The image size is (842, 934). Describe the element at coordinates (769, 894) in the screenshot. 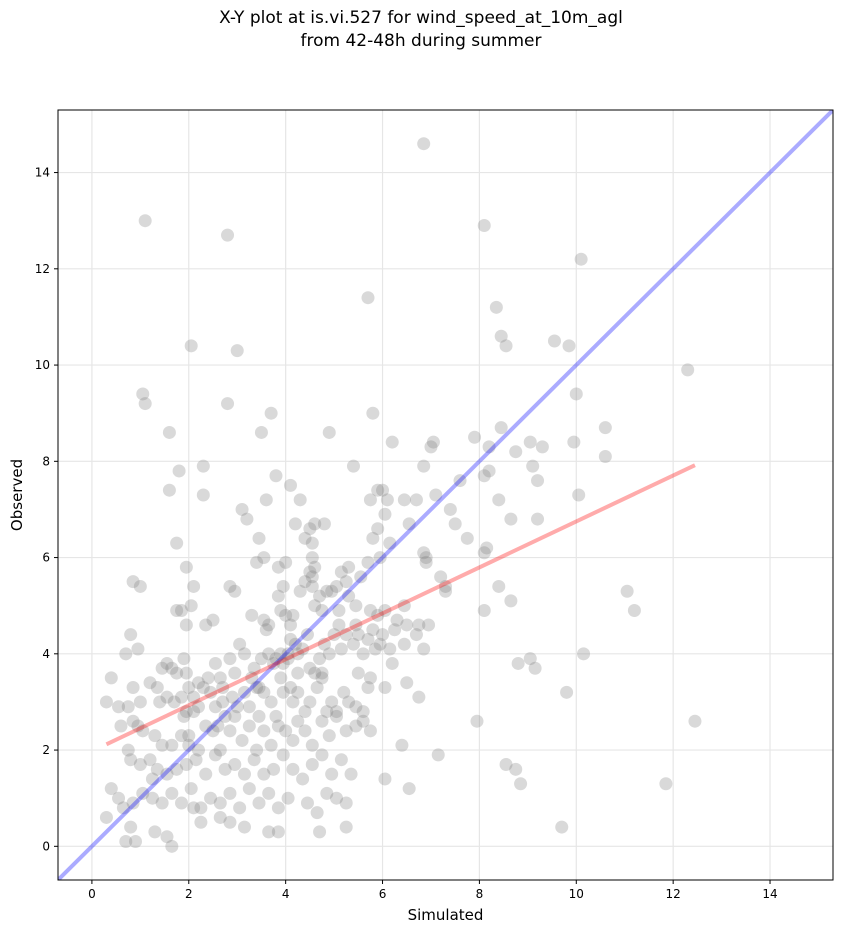

I see `x-tick-label: 14` at that location.